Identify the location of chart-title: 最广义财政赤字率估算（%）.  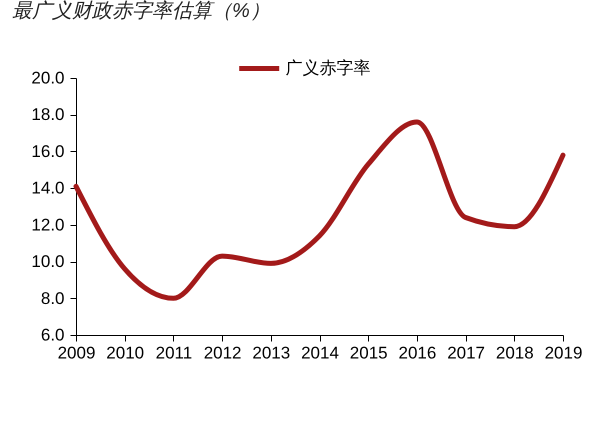
(141, 11).